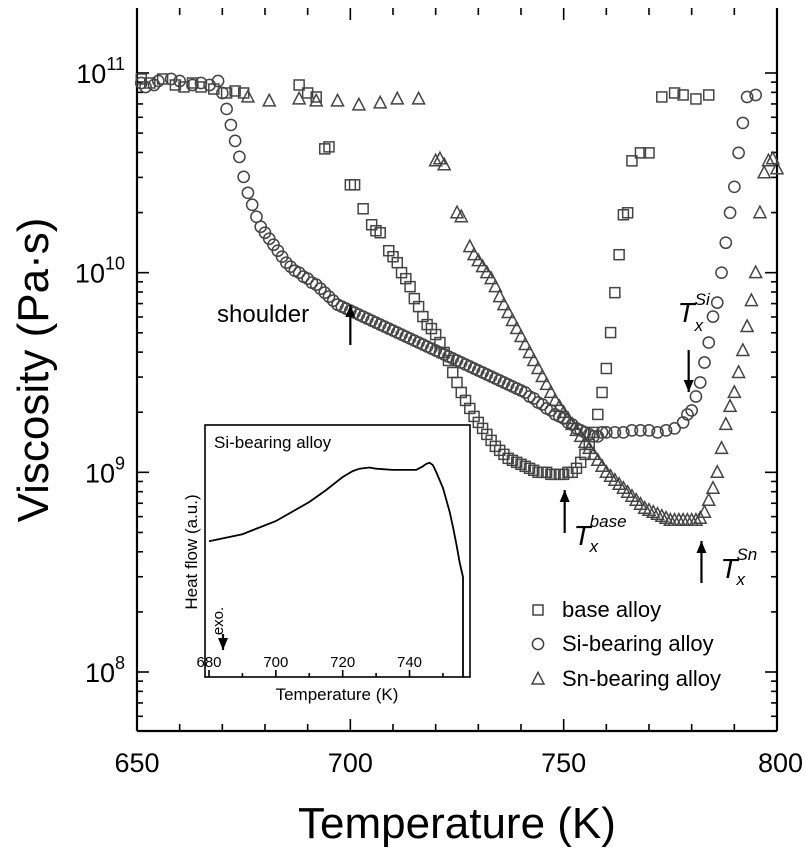 The height and width of the screenshot is (848, 806). Describe the element at coordinates (600, 534) in the screenshot. I see `tx-base-label: T base x` at that location.